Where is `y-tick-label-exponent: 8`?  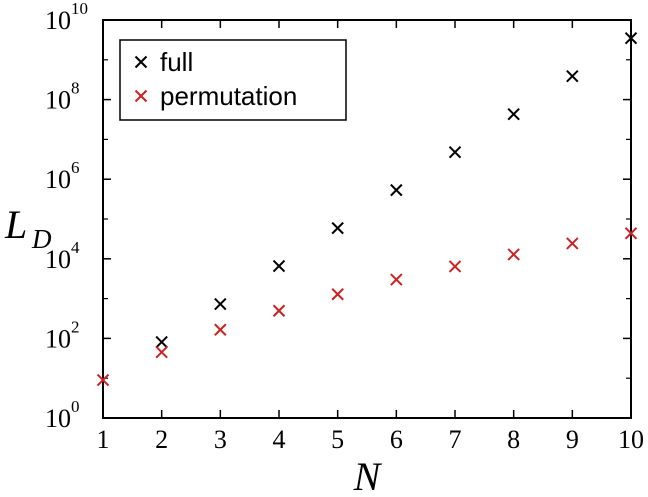
y-tick-label-exponent: 8 is located at coordinates (75, 88).